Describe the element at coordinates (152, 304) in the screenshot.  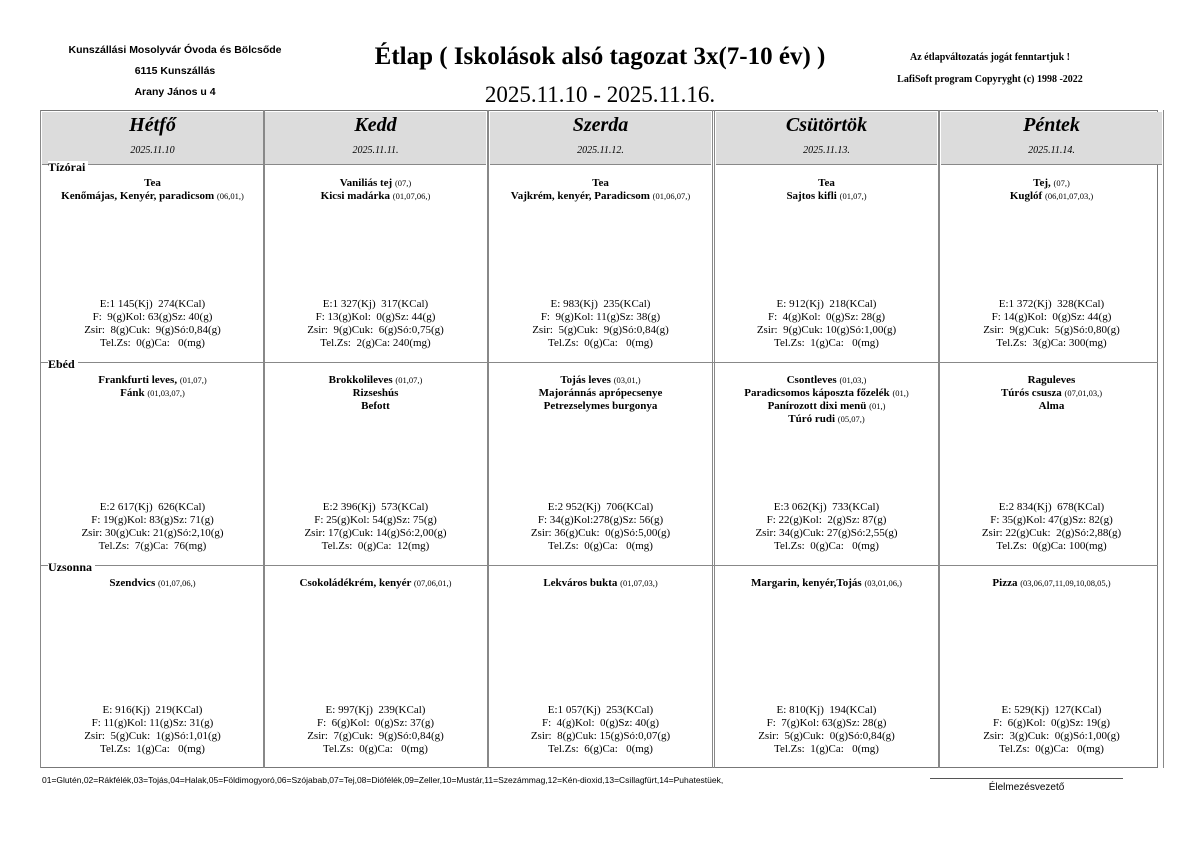
I see `nutrition-line: E:1 145(Kj) 274(KCal)` at that location.